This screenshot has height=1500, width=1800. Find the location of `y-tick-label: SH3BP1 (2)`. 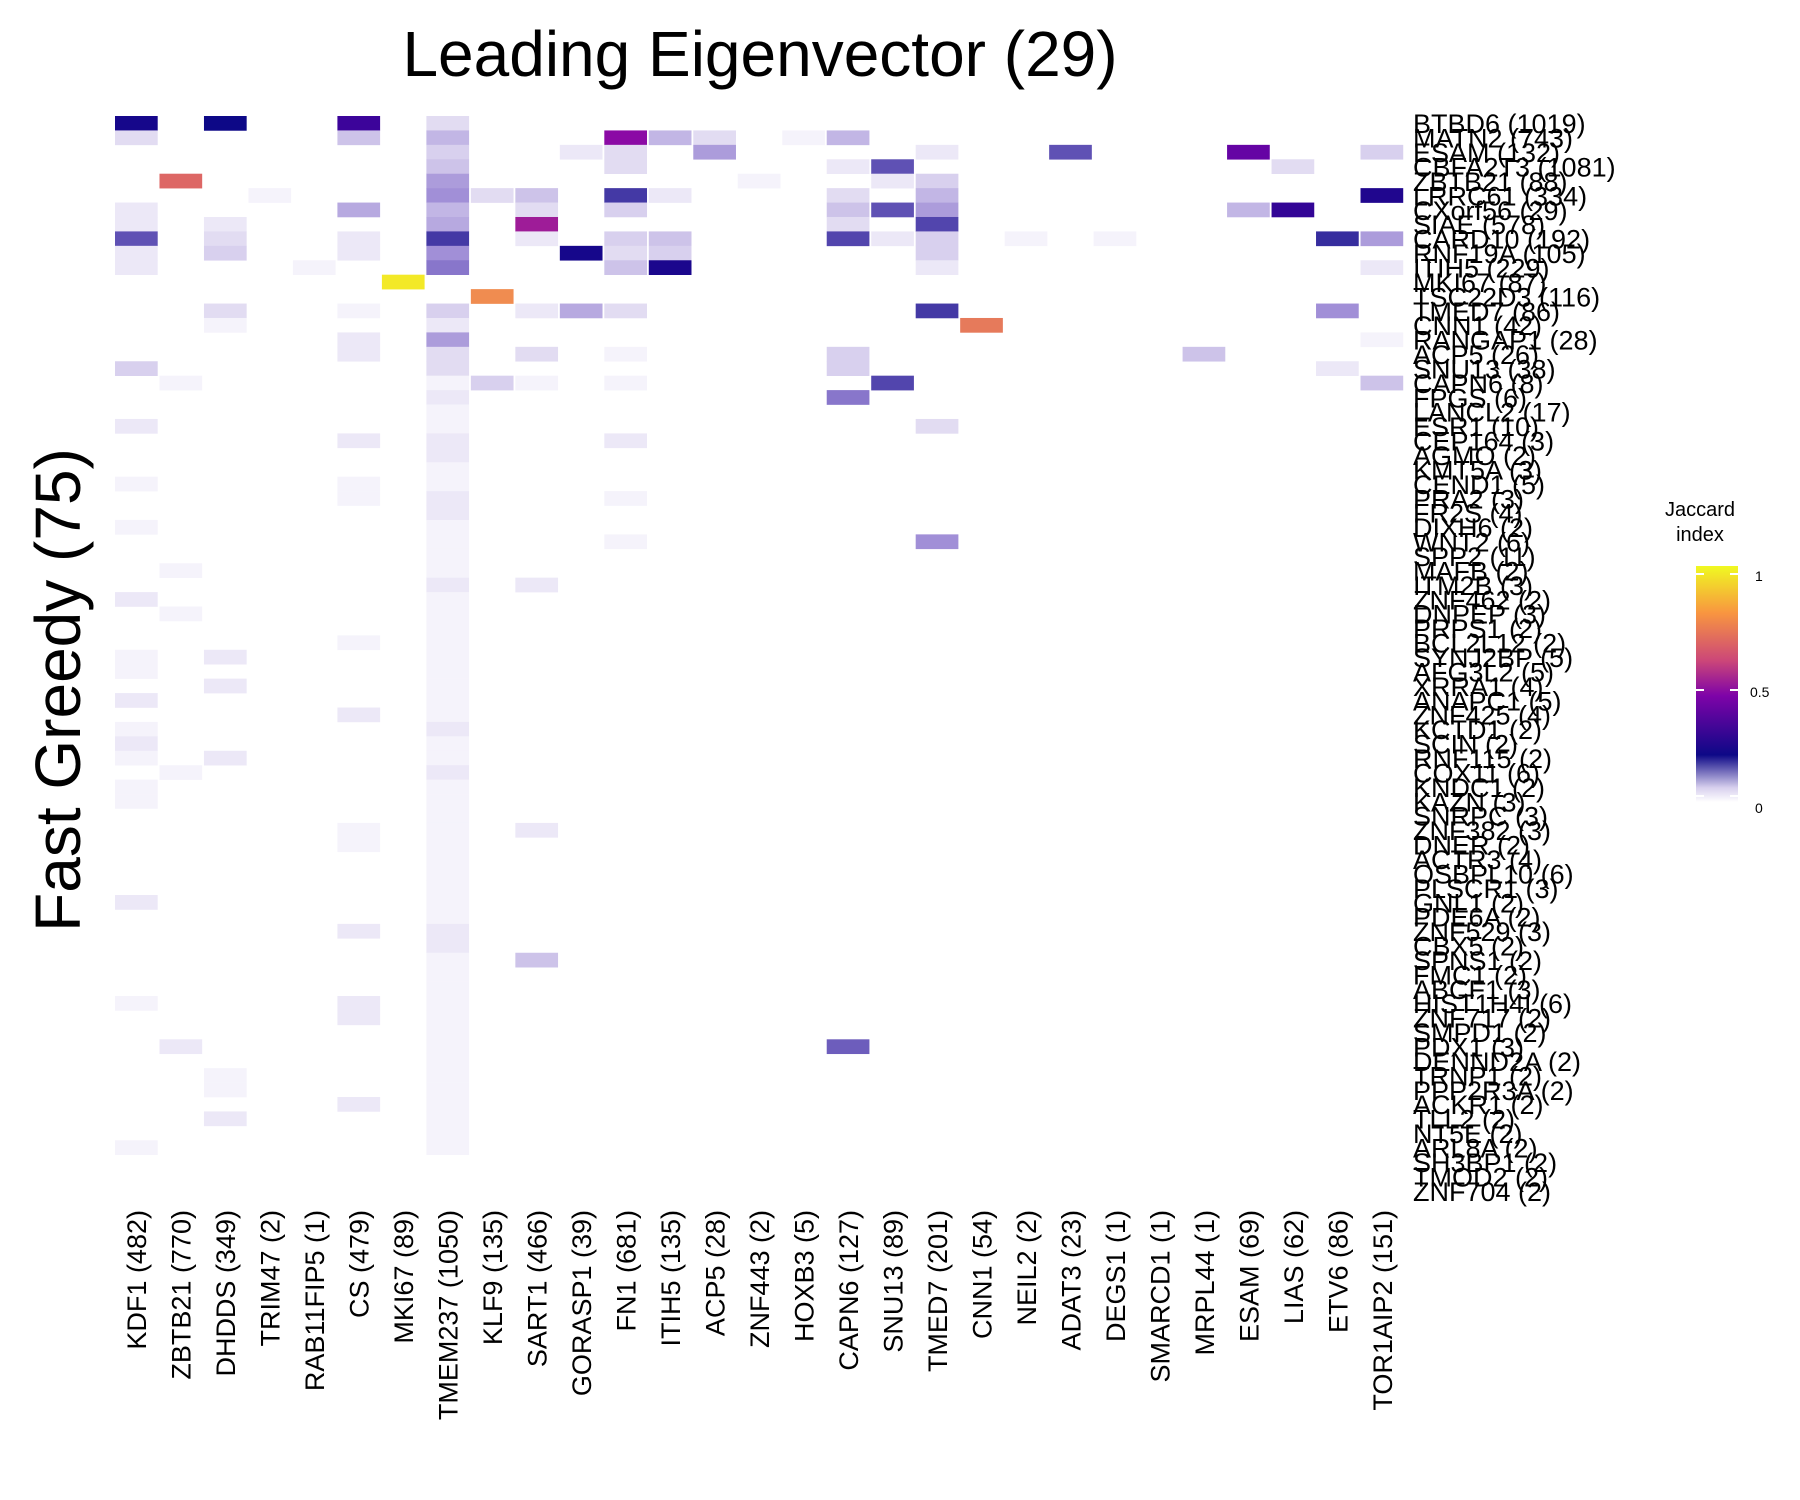

y-tick-label: SH3BP1 (2) is located at coordinates (1485, 1163).